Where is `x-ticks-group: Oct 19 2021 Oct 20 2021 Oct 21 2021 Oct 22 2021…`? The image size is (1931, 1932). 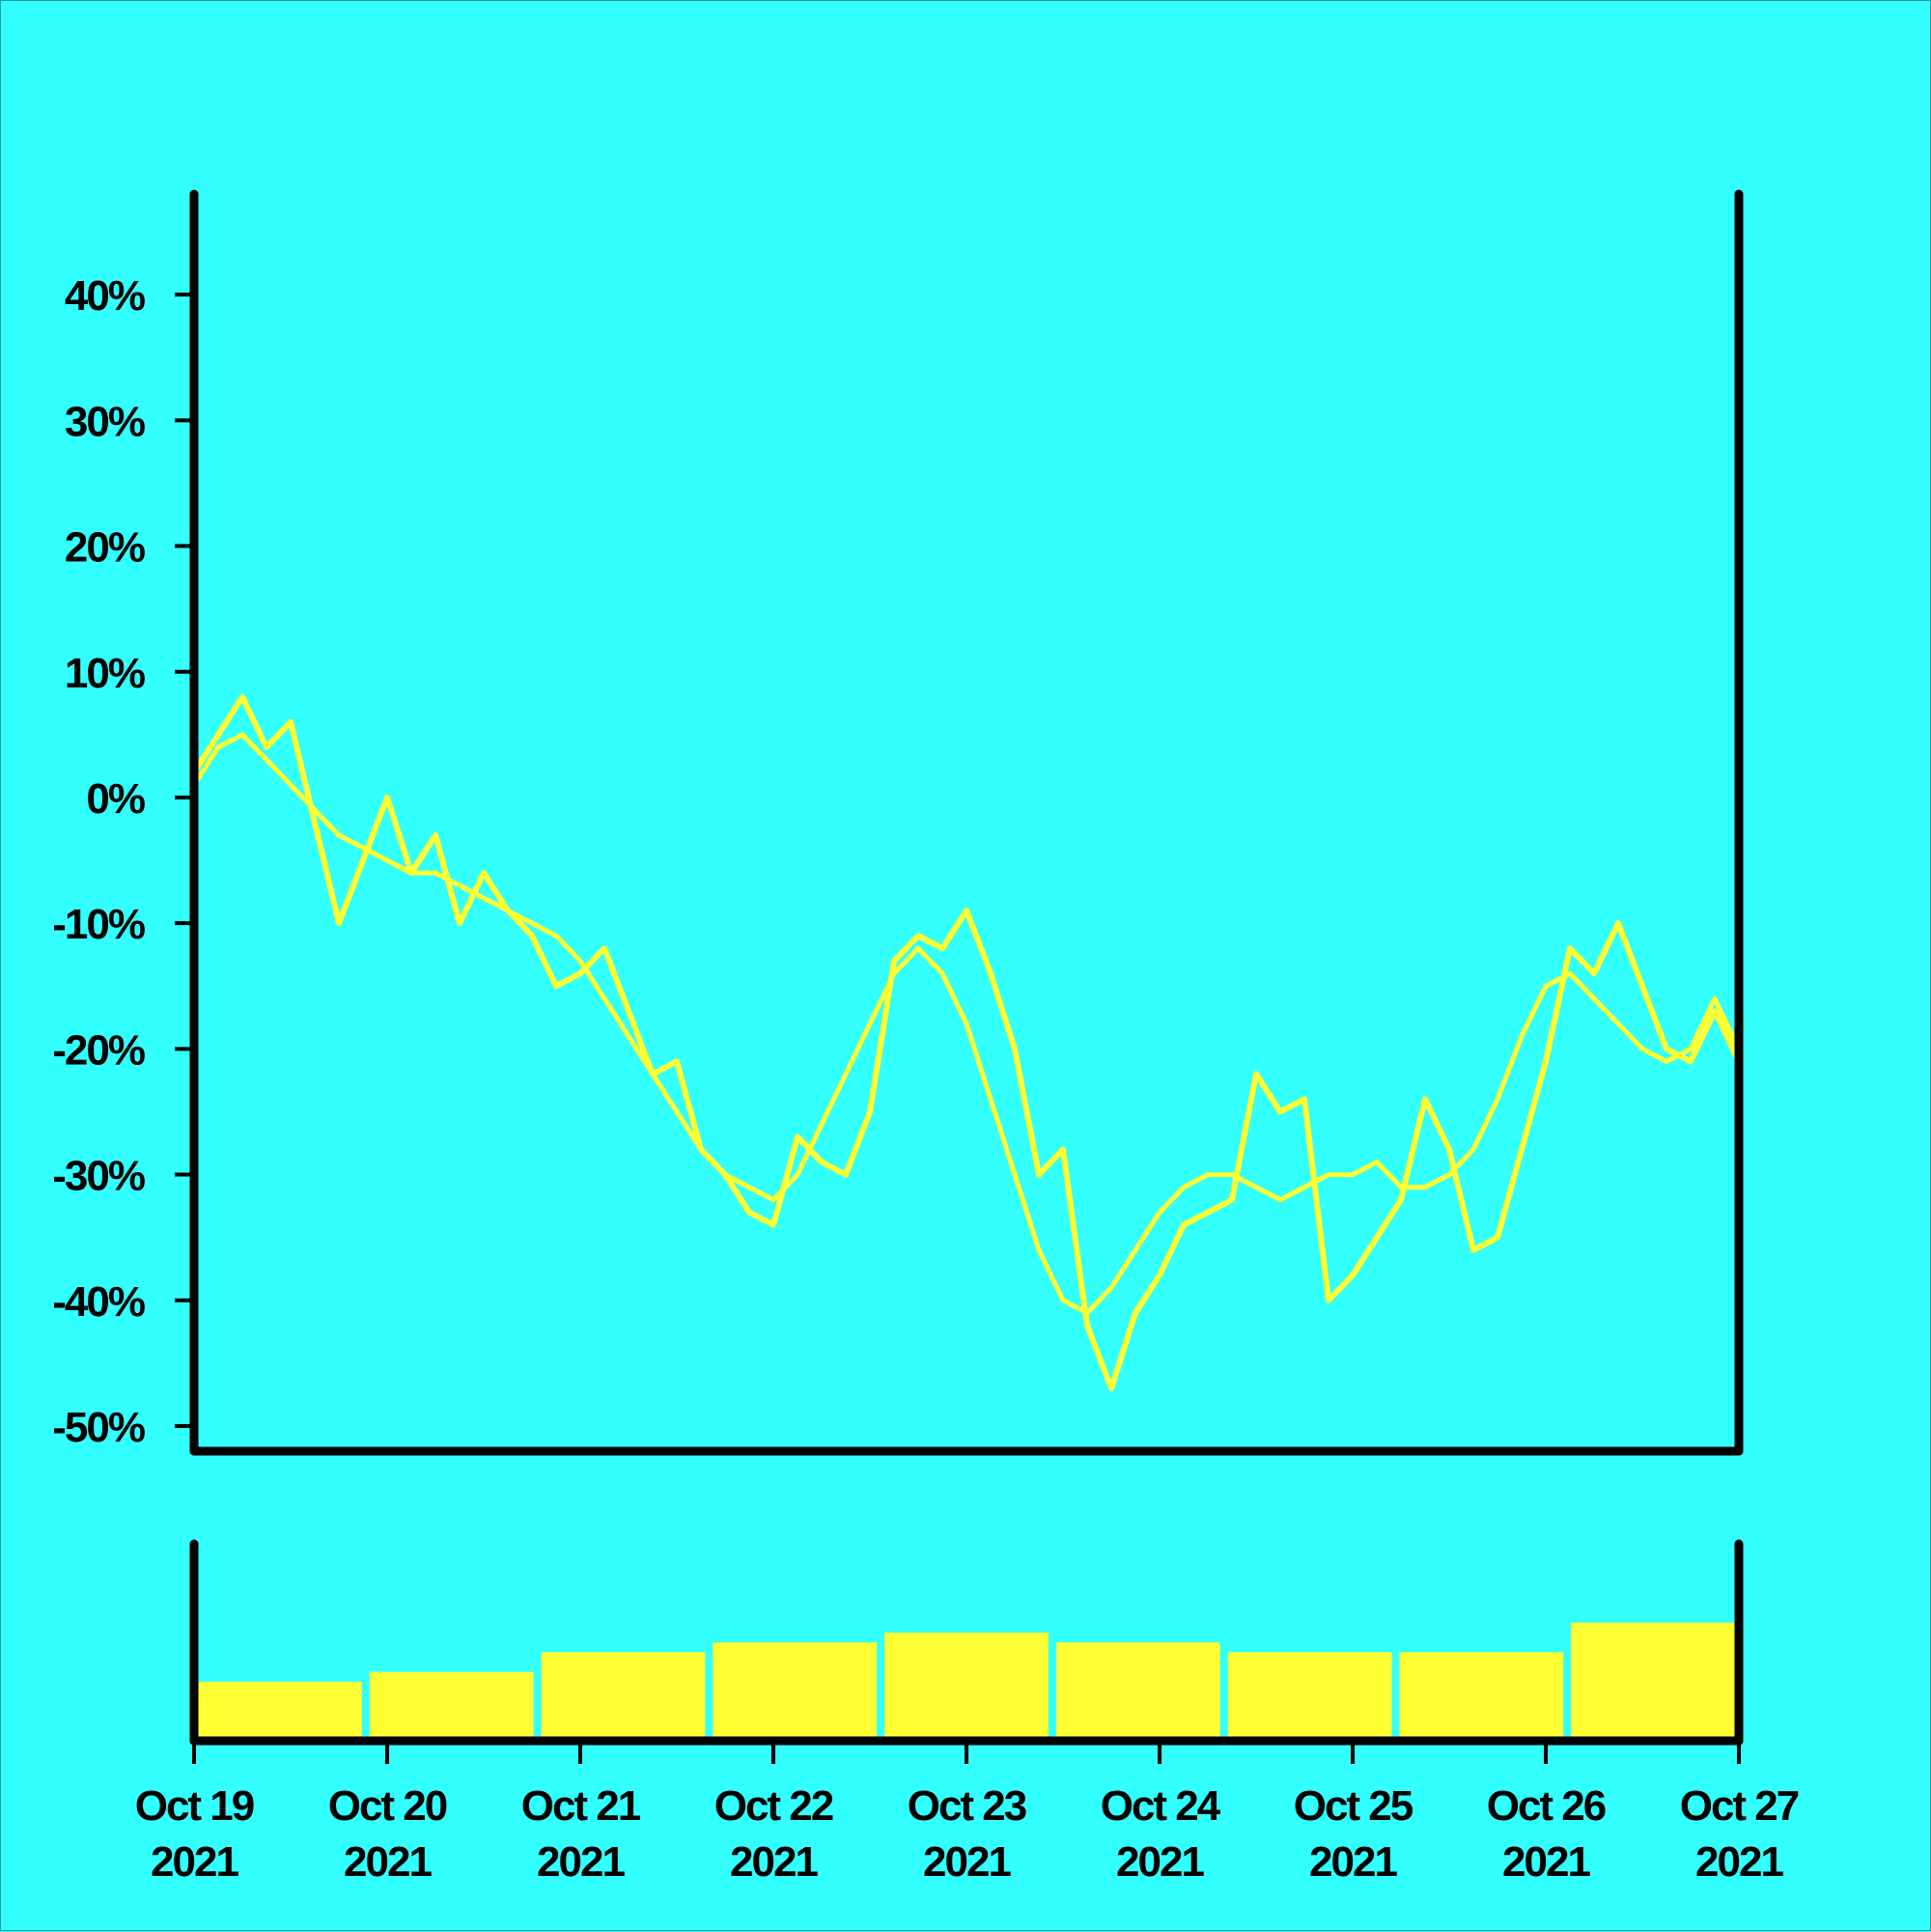
x-ticks-group: Oct 19 2021 Oct 20 2021 Oct 21 2021 Oct 22 2021… is located at coordinates (968, 1815).